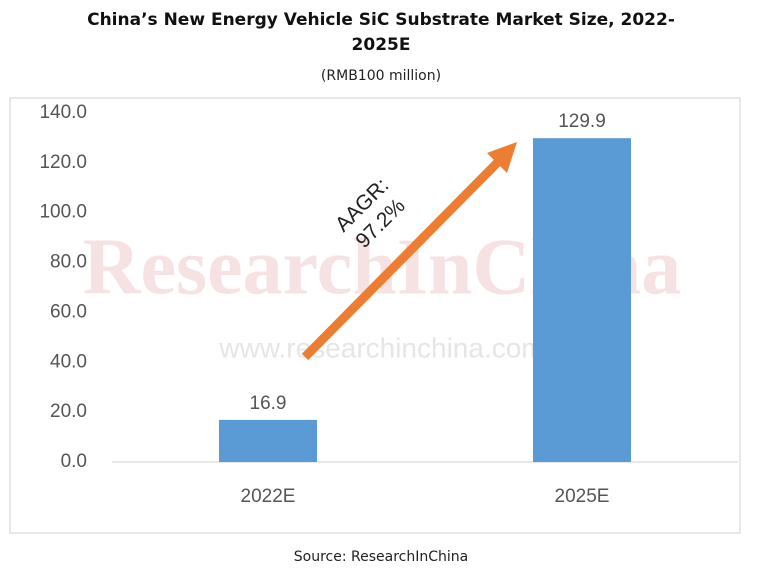  Describe the element at coordinates (381, 76) in the screenshot. I see `chart-subtitle: (RMB100 million)` at that location.